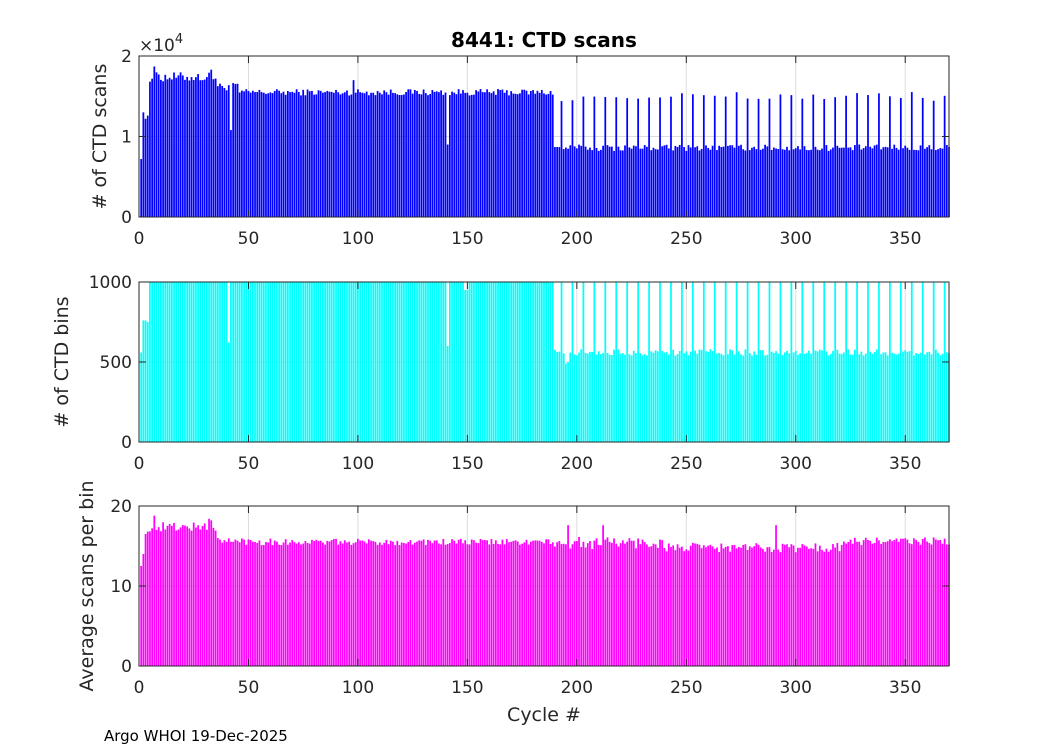  Describe the element at coordinates (87, 585) in the screenshot. I see `y-axis-label-avg: Average scans per bin` at that location.